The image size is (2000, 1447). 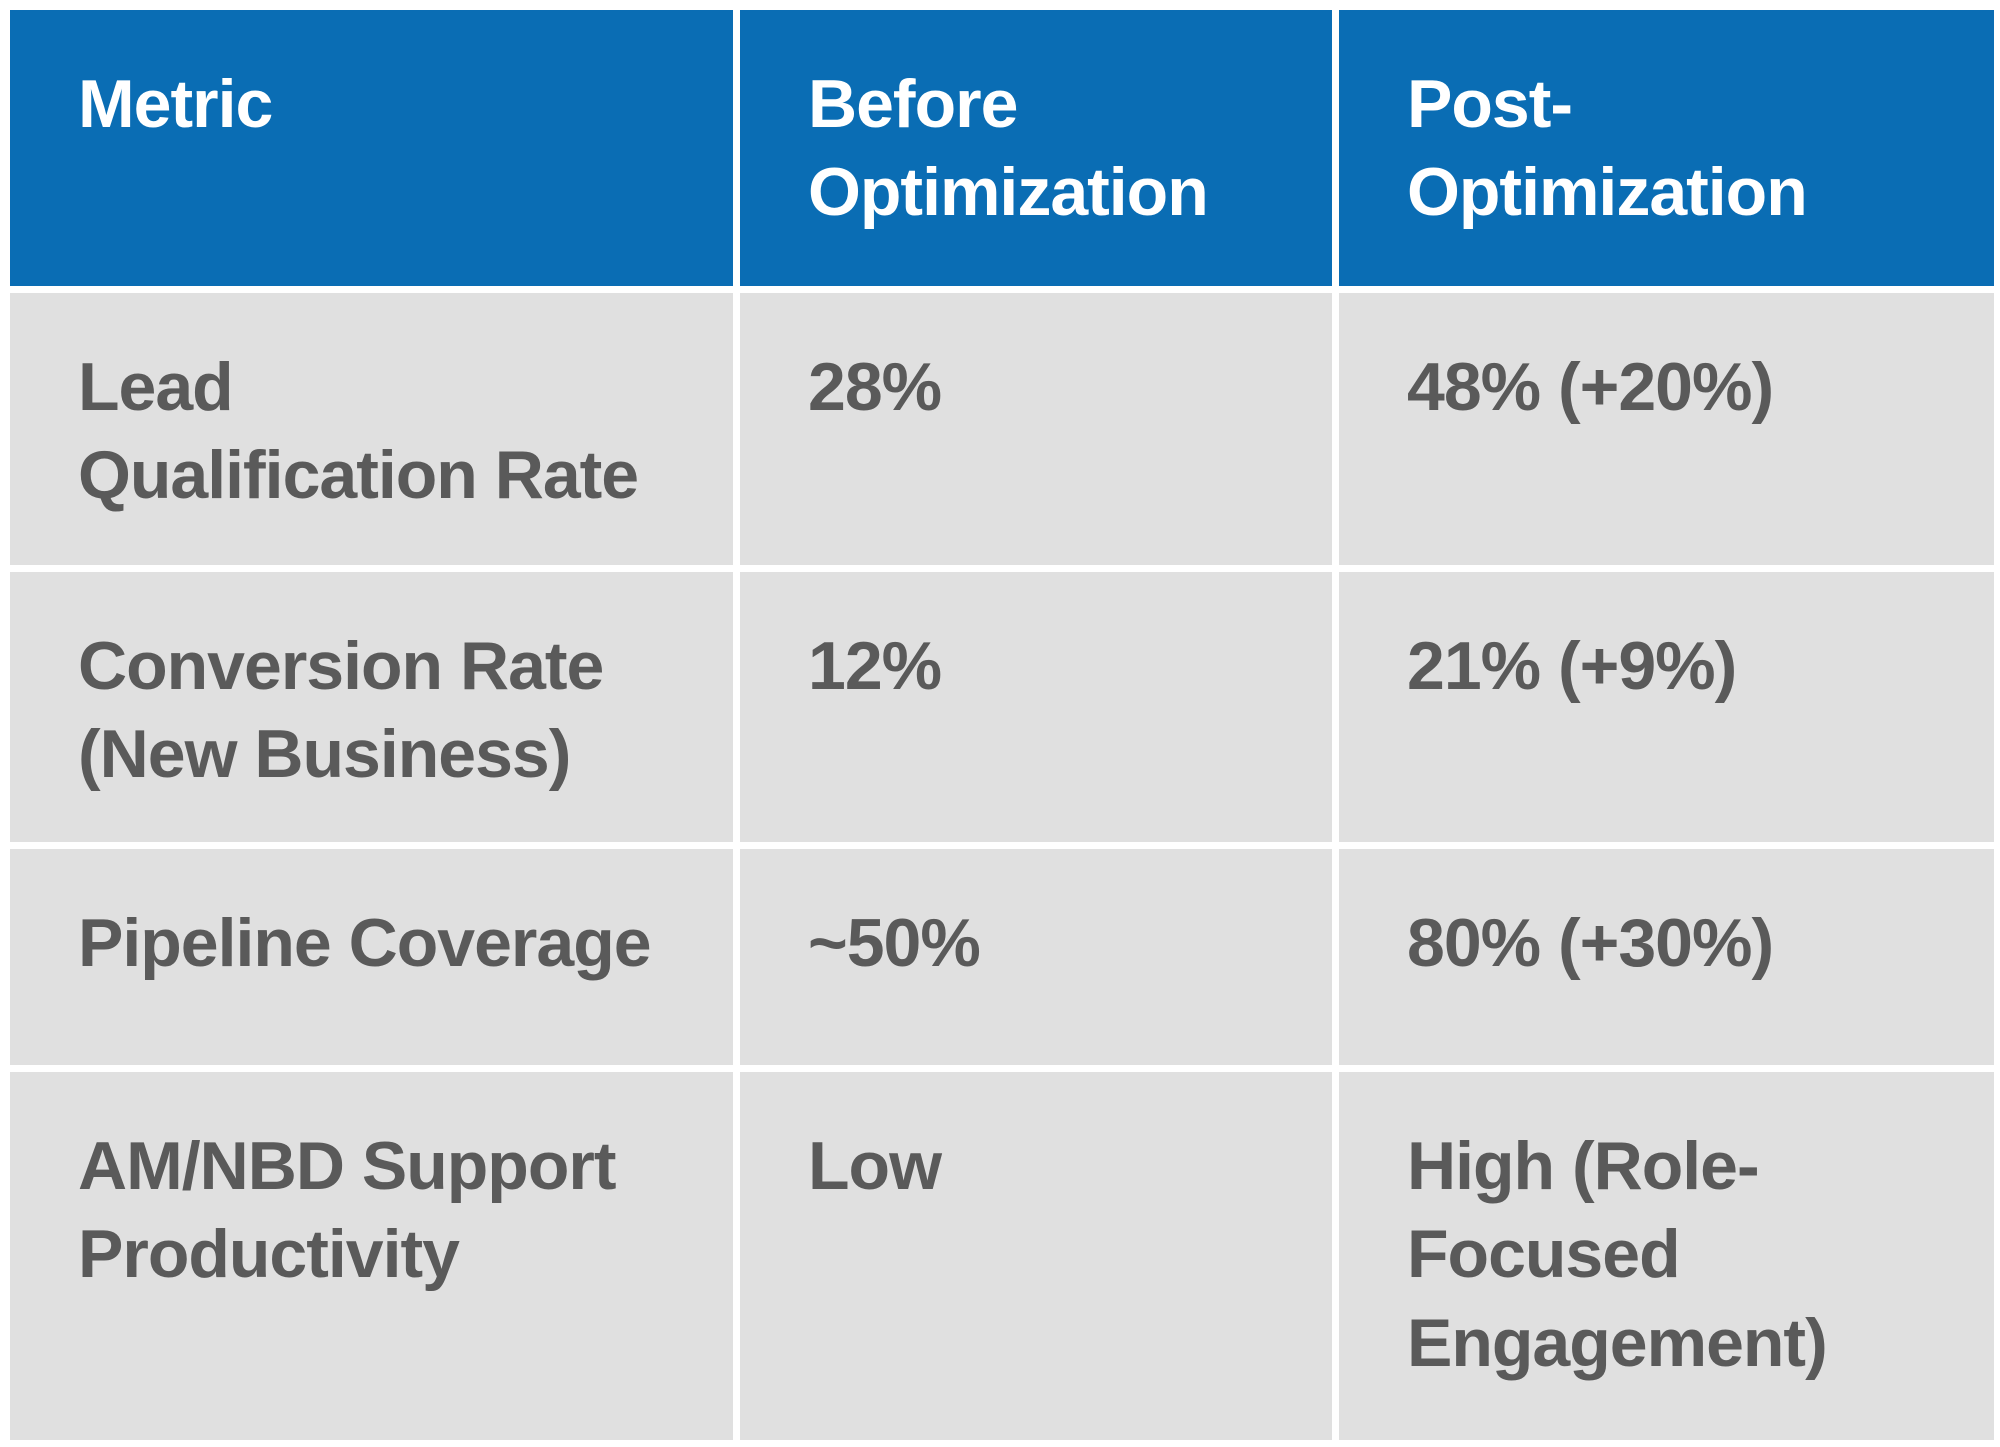 I want to click on header-cell-metric: Metric, so click(x=371, y=148).